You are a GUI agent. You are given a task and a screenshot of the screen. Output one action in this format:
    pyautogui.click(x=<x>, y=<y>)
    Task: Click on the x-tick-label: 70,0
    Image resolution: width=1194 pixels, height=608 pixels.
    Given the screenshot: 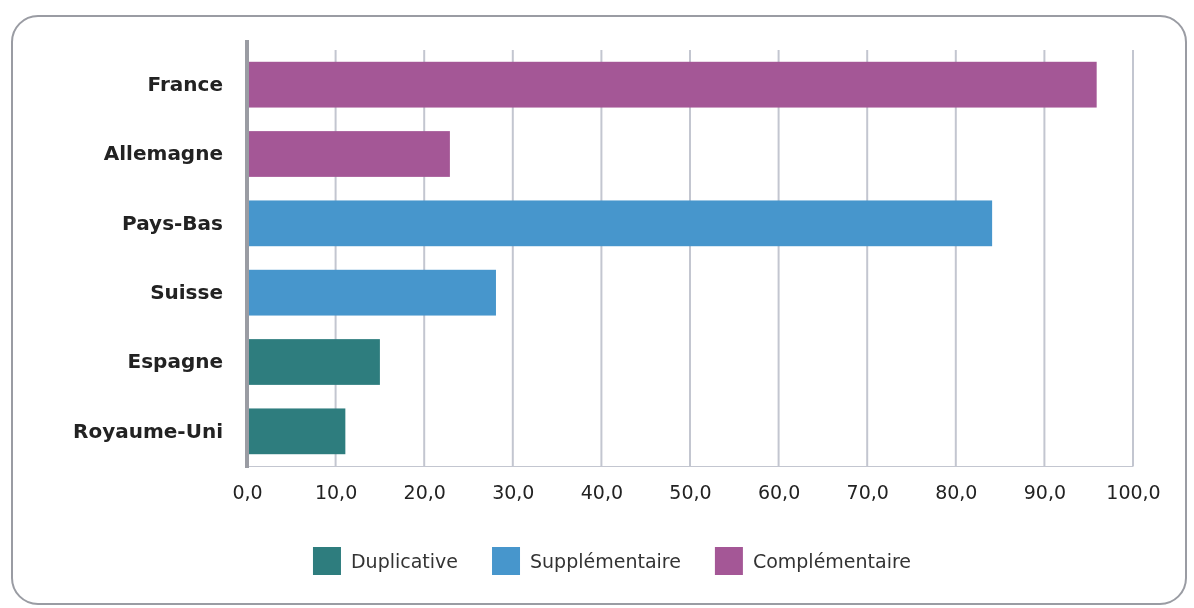 What is the action you would take?
    pyautogui.click(x=867, y=492)
    